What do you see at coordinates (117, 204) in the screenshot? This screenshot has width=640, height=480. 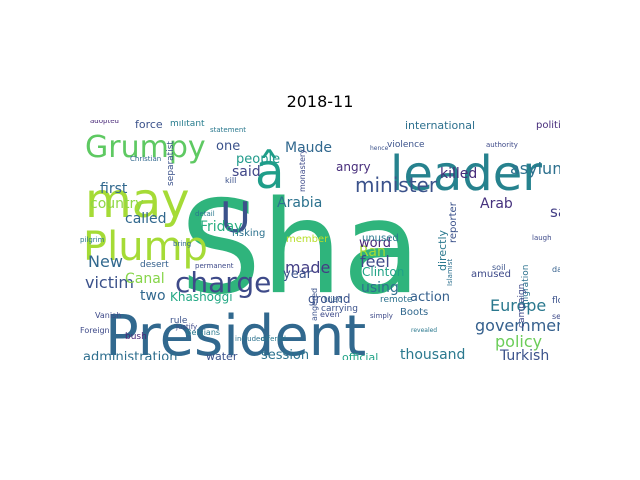 I see `cloud-word: country` at bounding box center [117, 204].